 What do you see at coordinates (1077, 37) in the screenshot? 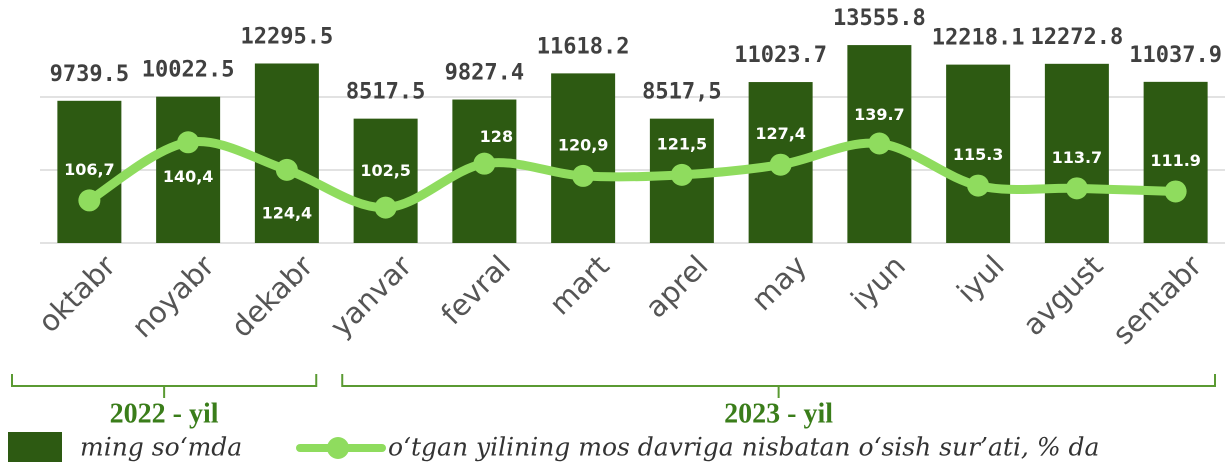
I see `bar-value-label: 12272.8` at bounding box center [1077, 37].